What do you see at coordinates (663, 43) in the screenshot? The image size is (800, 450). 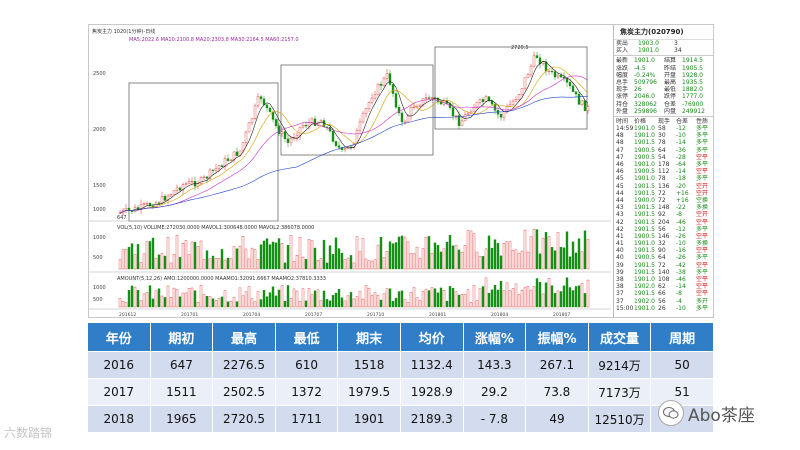 I see `sell-row: 卖出 1903.0 3` at bounding box center [663, 43].